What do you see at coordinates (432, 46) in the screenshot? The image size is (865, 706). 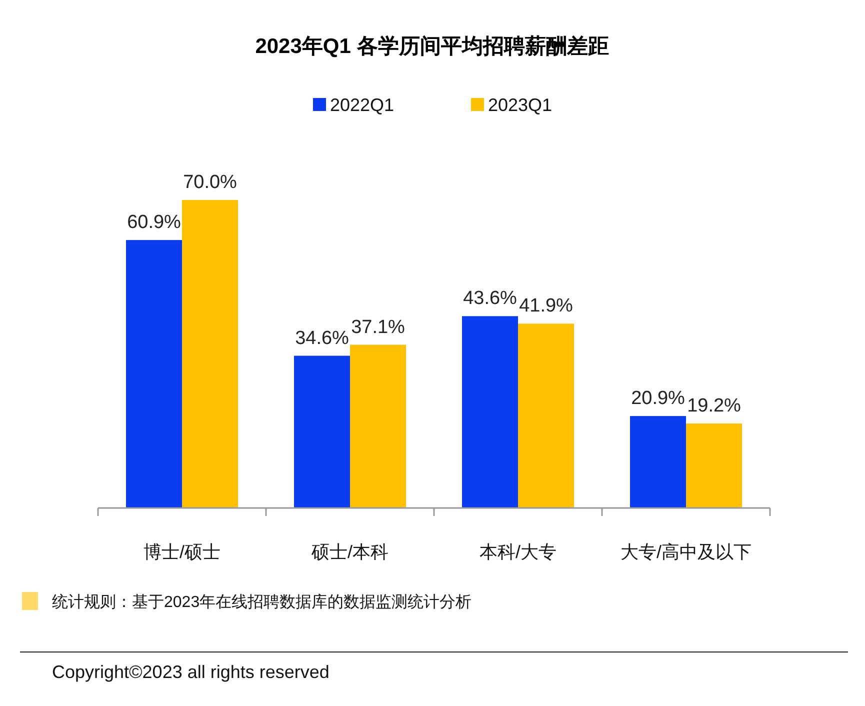 I see `title: 2023年Q1 各学历间平均招聘薪酬差距` at bounding box center [432, 46].